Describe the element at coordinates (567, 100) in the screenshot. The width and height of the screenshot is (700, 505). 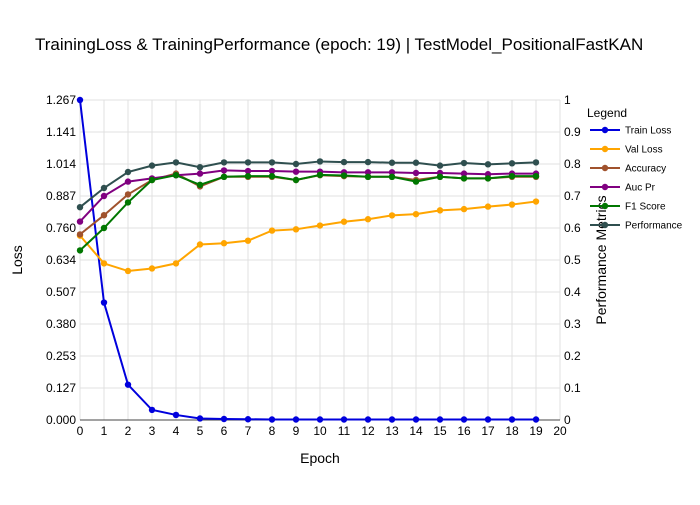
I see `y-right-tick-label: 1` at that location.